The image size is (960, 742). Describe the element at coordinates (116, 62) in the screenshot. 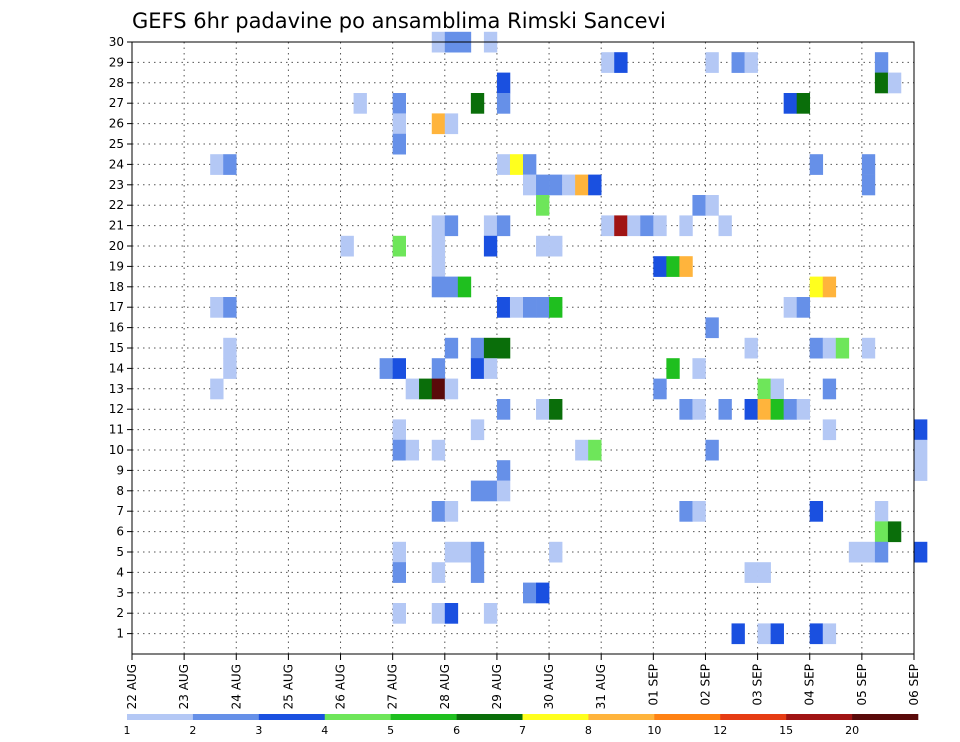

I see `y-tick-label: 29` at that location.